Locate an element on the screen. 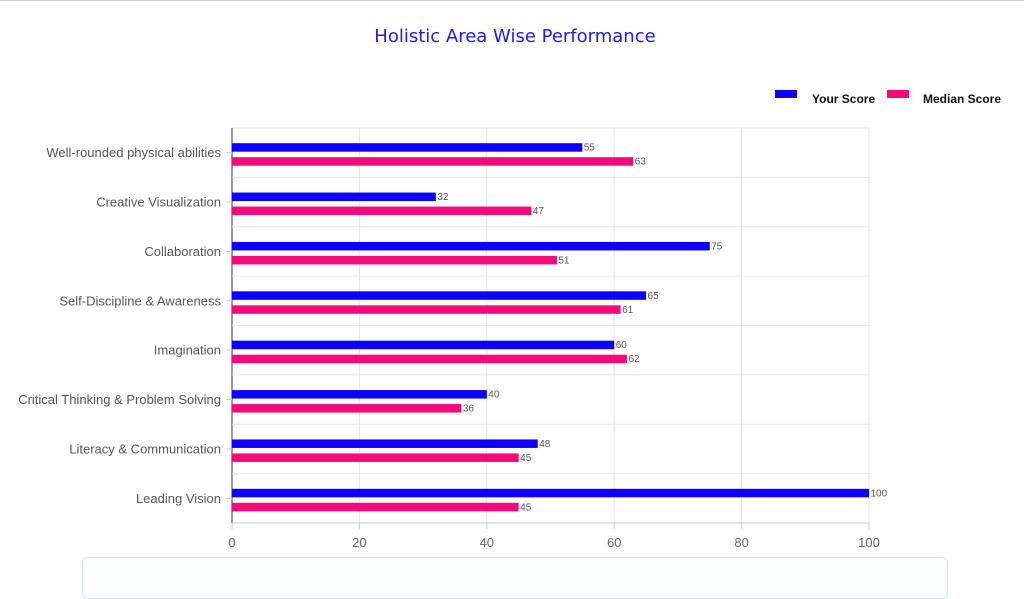 This screenshot has height=599, width=1024. y-category-label: Critical Thinking & Problem Solving is located at coordinates (119, 399).